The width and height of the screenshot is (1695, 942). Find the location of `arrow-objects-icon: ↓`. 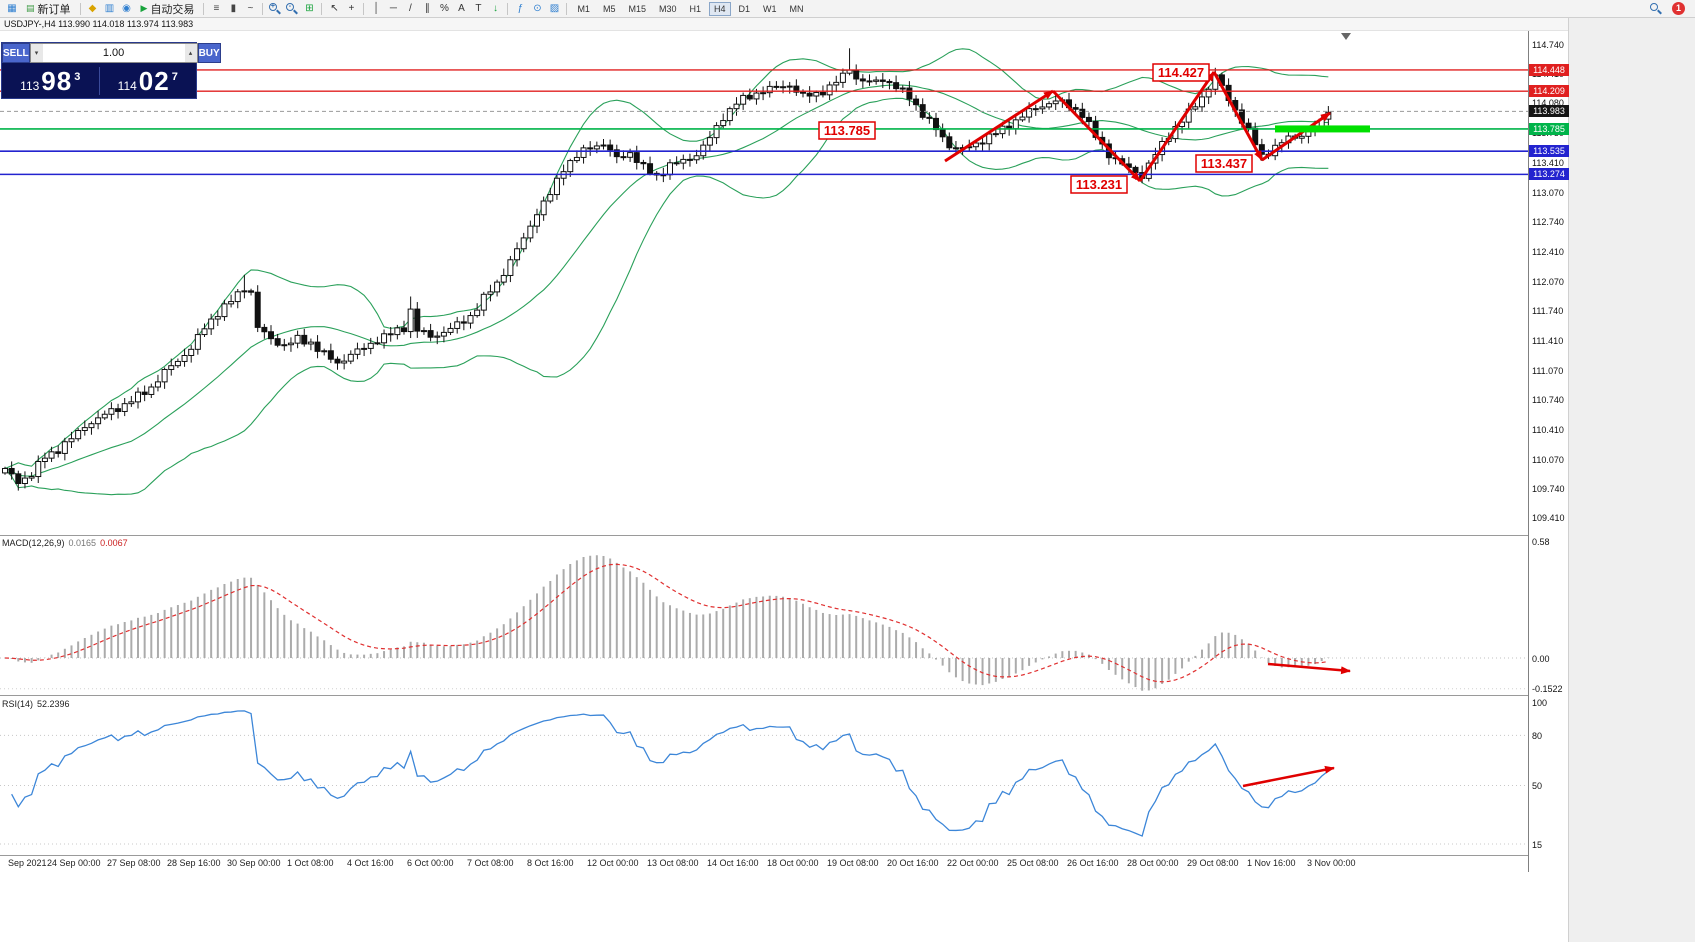

arrow-objects-icon: ↓ is located at coordinates (495, 8).